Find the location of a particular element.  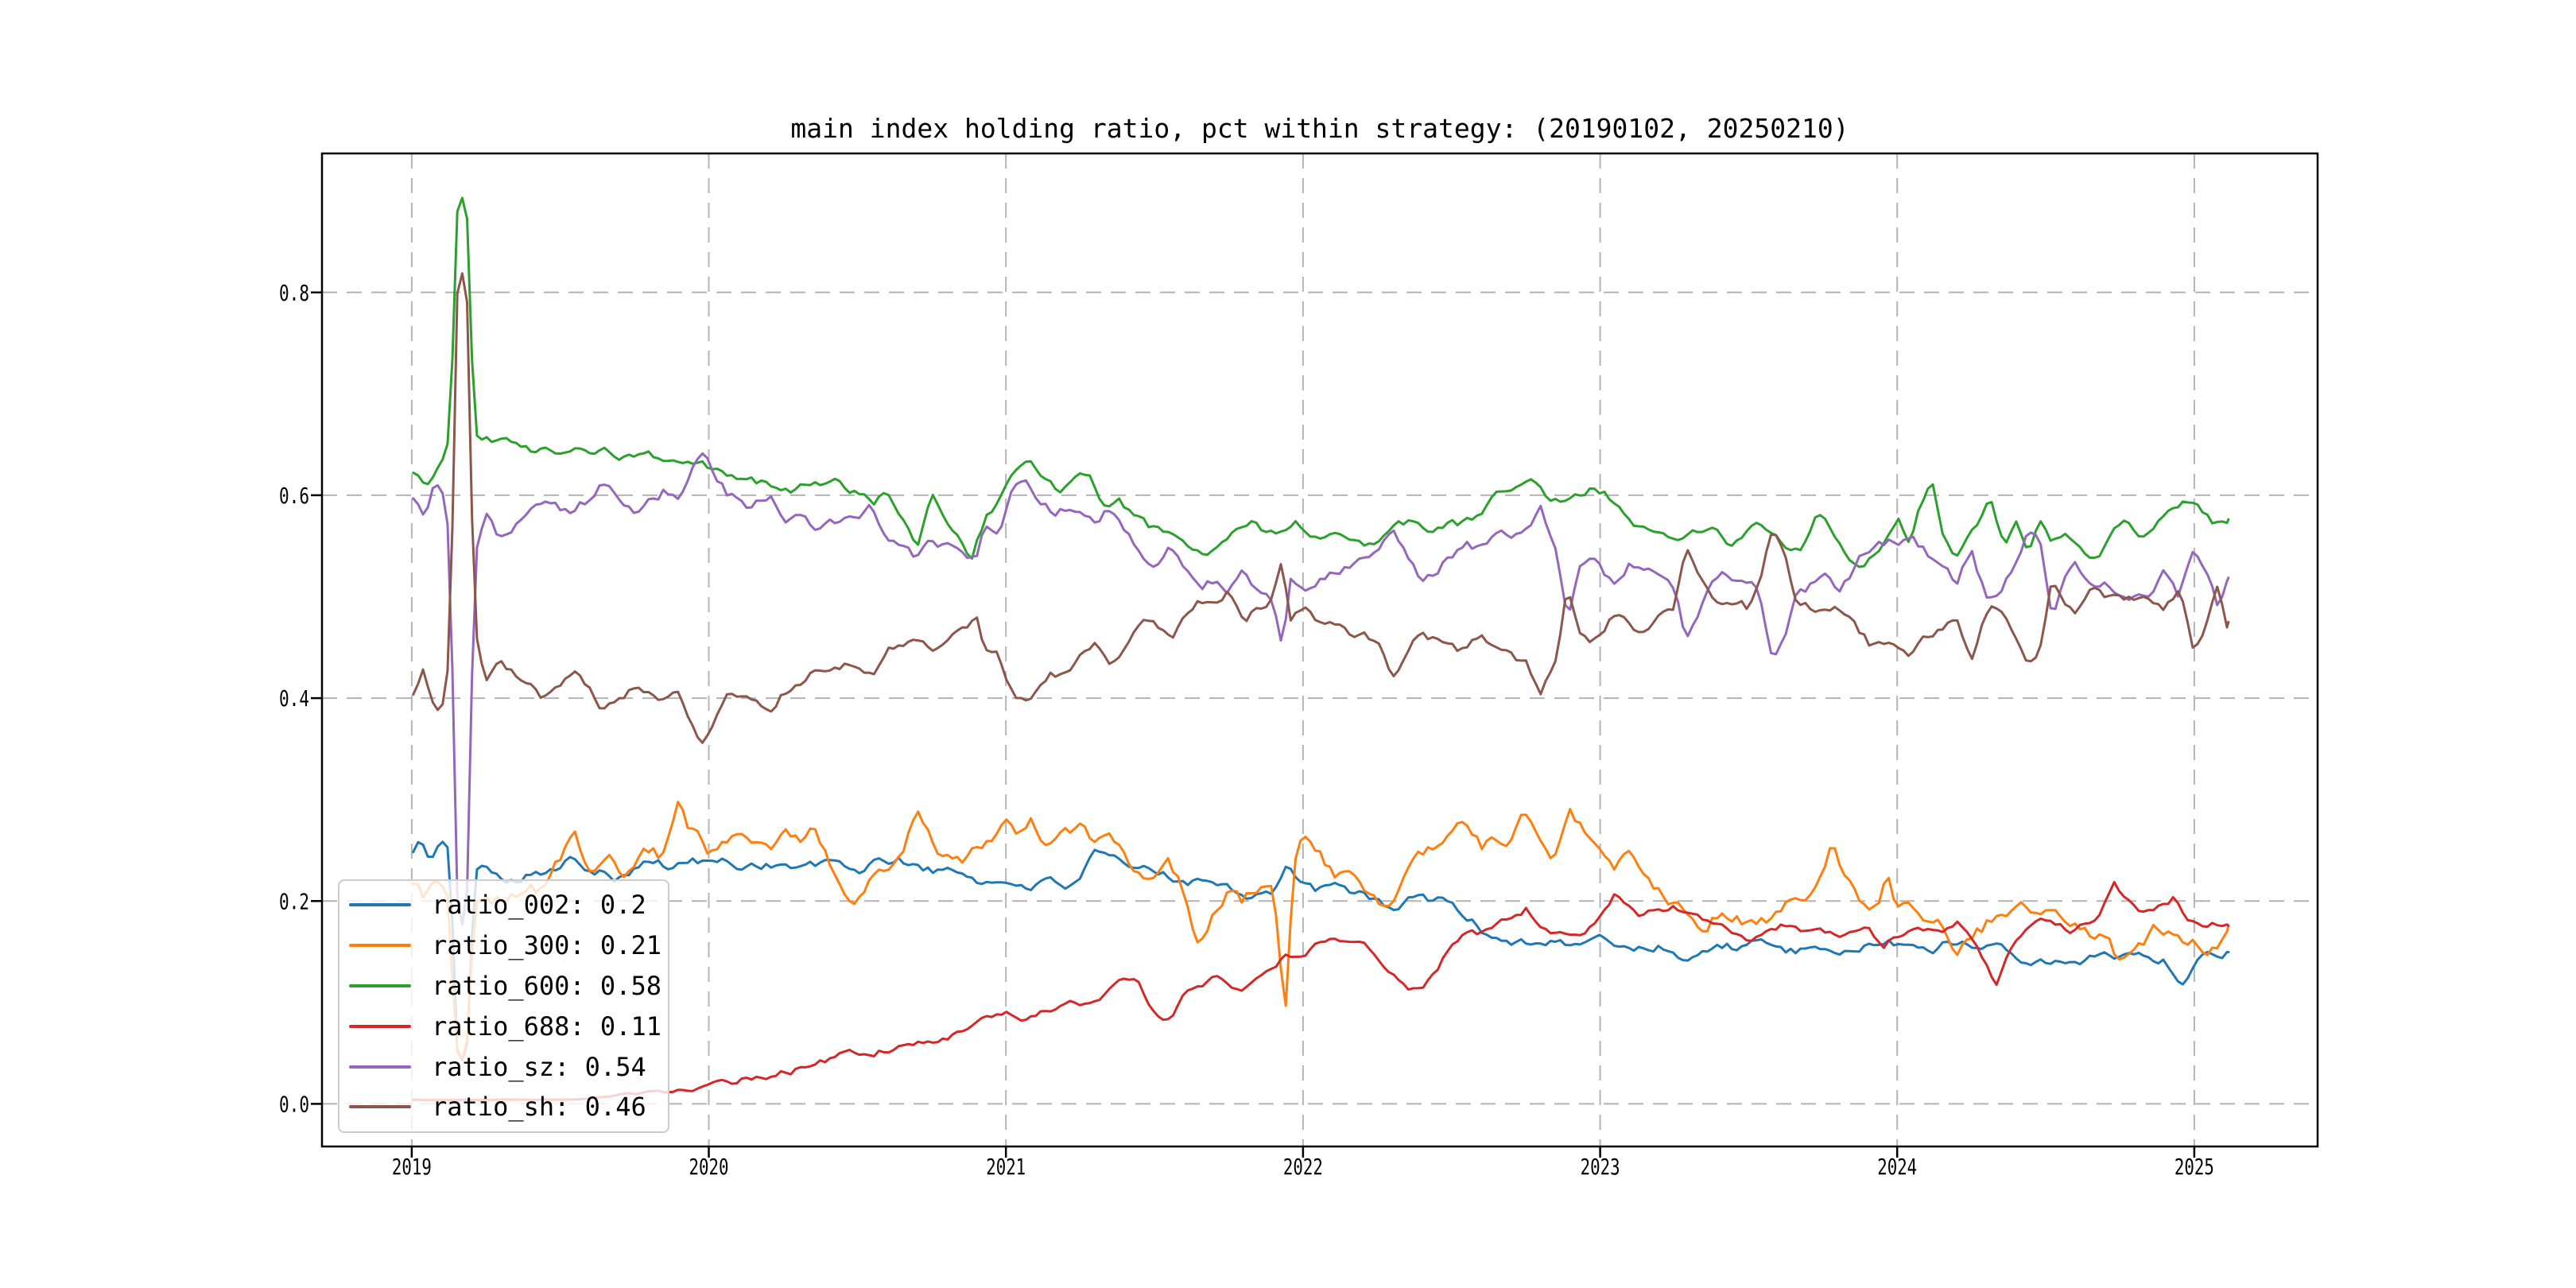

legend-item-ratio_300: ratio_300: 0.21 is located at coordinates (503, 946).